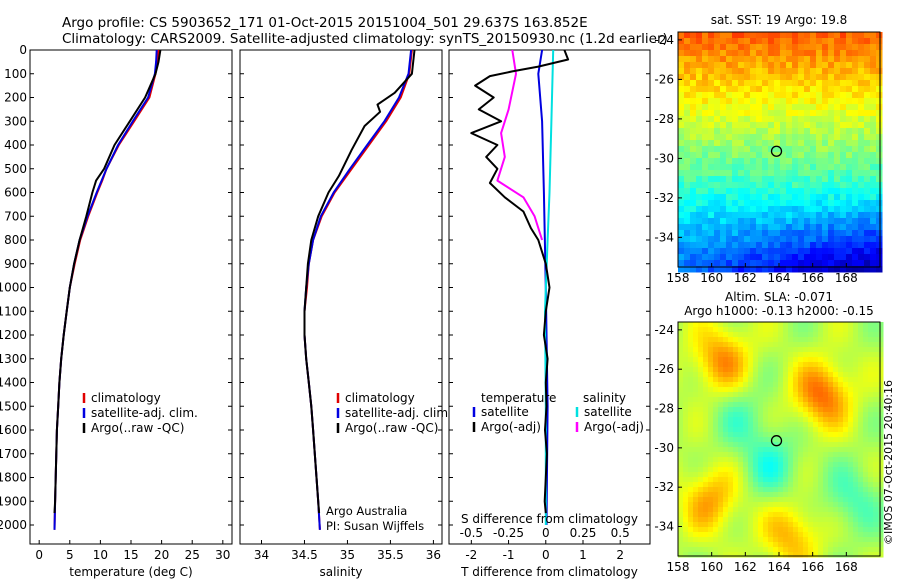  Describe the element at coordinates (780, 152) in the screenshot. I see `sst_map-field` at that location.